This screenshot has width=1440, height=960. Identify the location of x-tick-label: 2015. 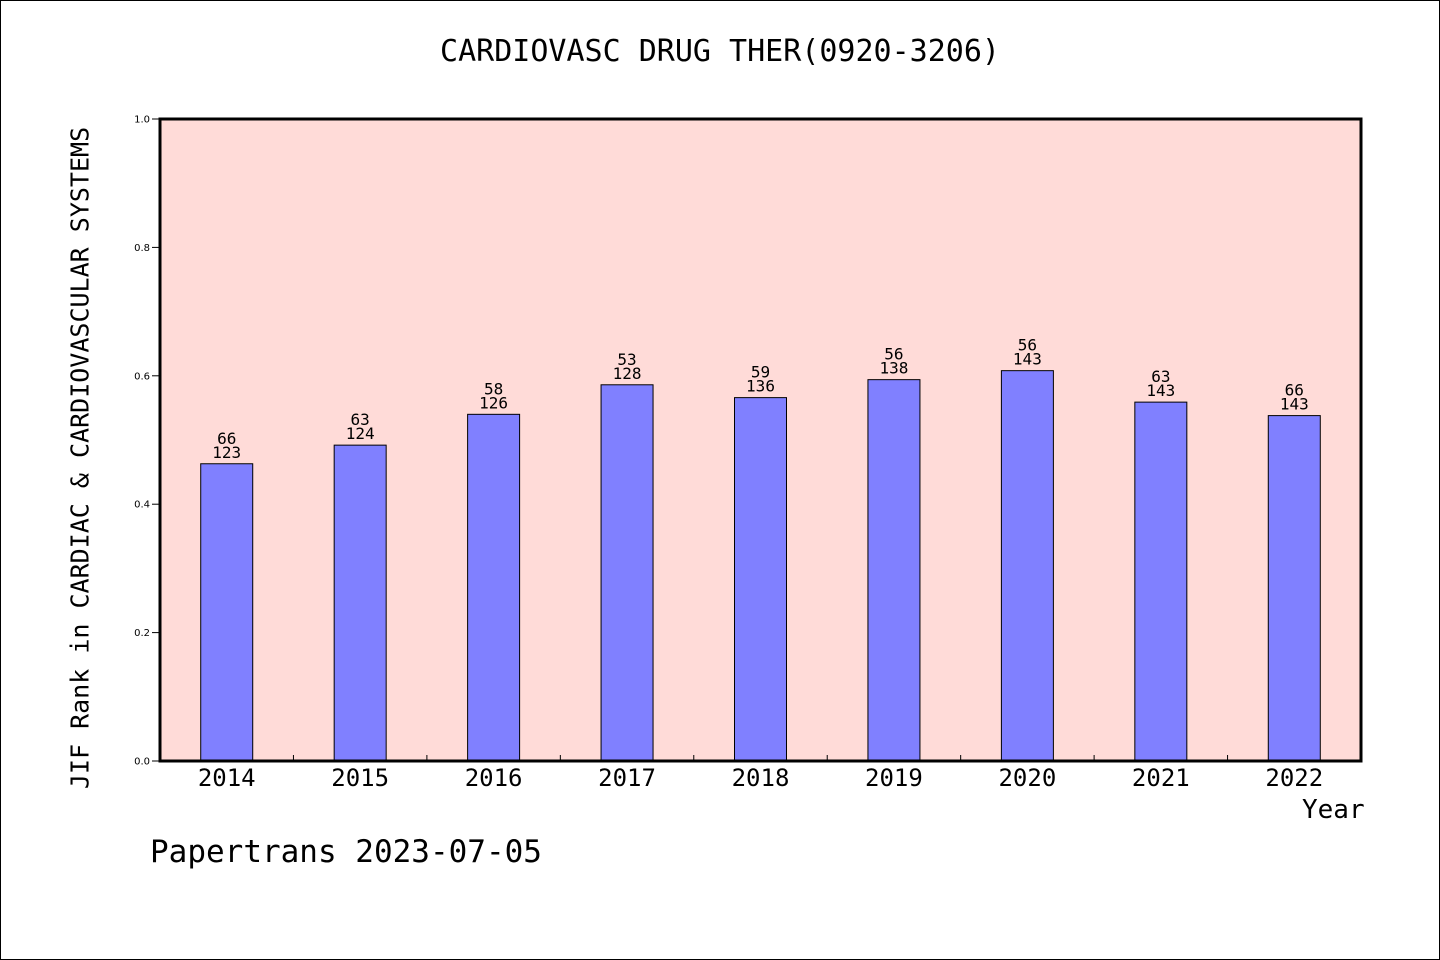
(360, 778).